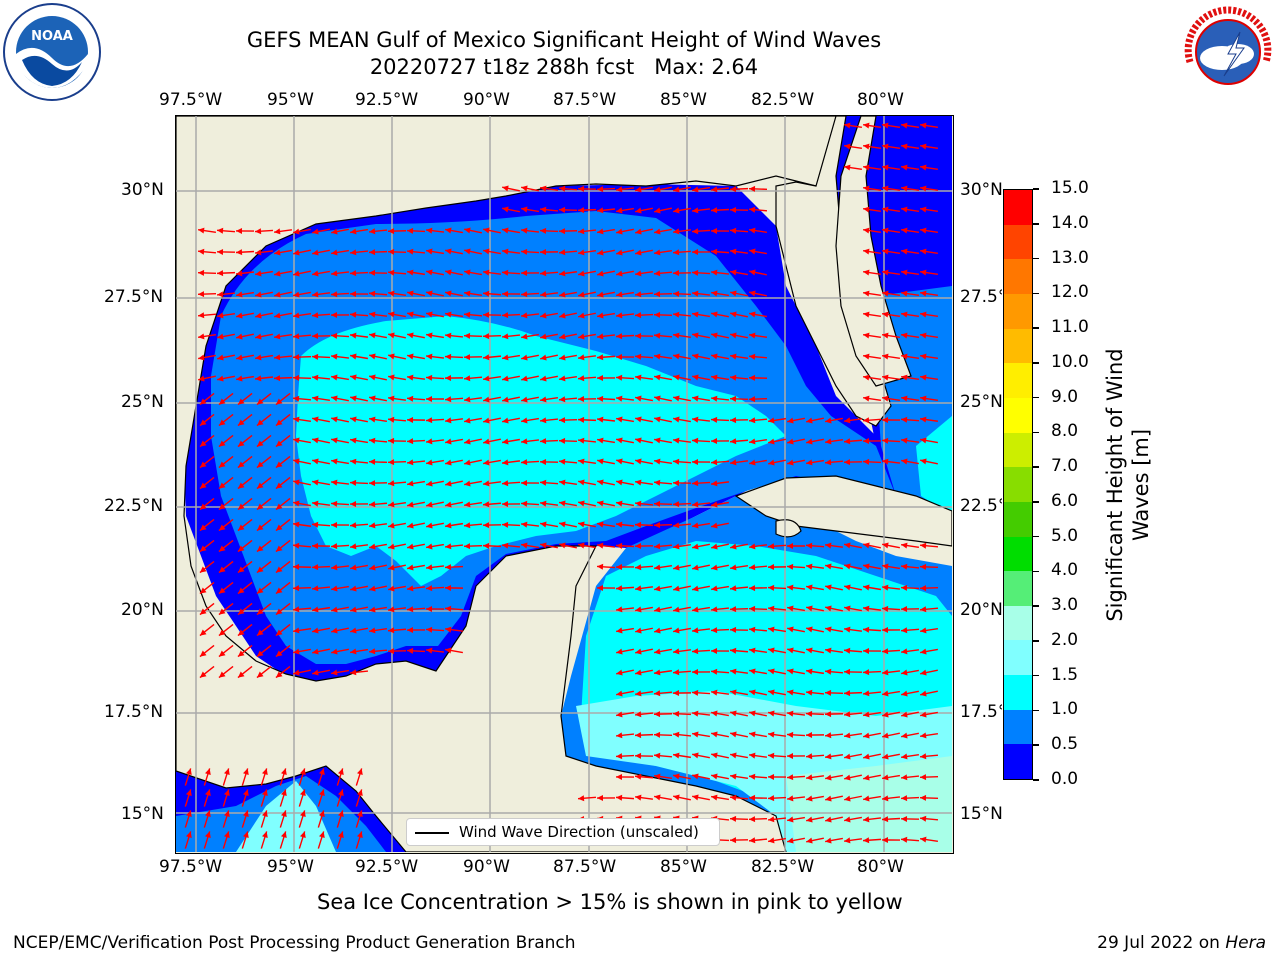 This screenshot has width=1280, height=960. I want to click on lon-label-top: 85°W, so click(683, 100).